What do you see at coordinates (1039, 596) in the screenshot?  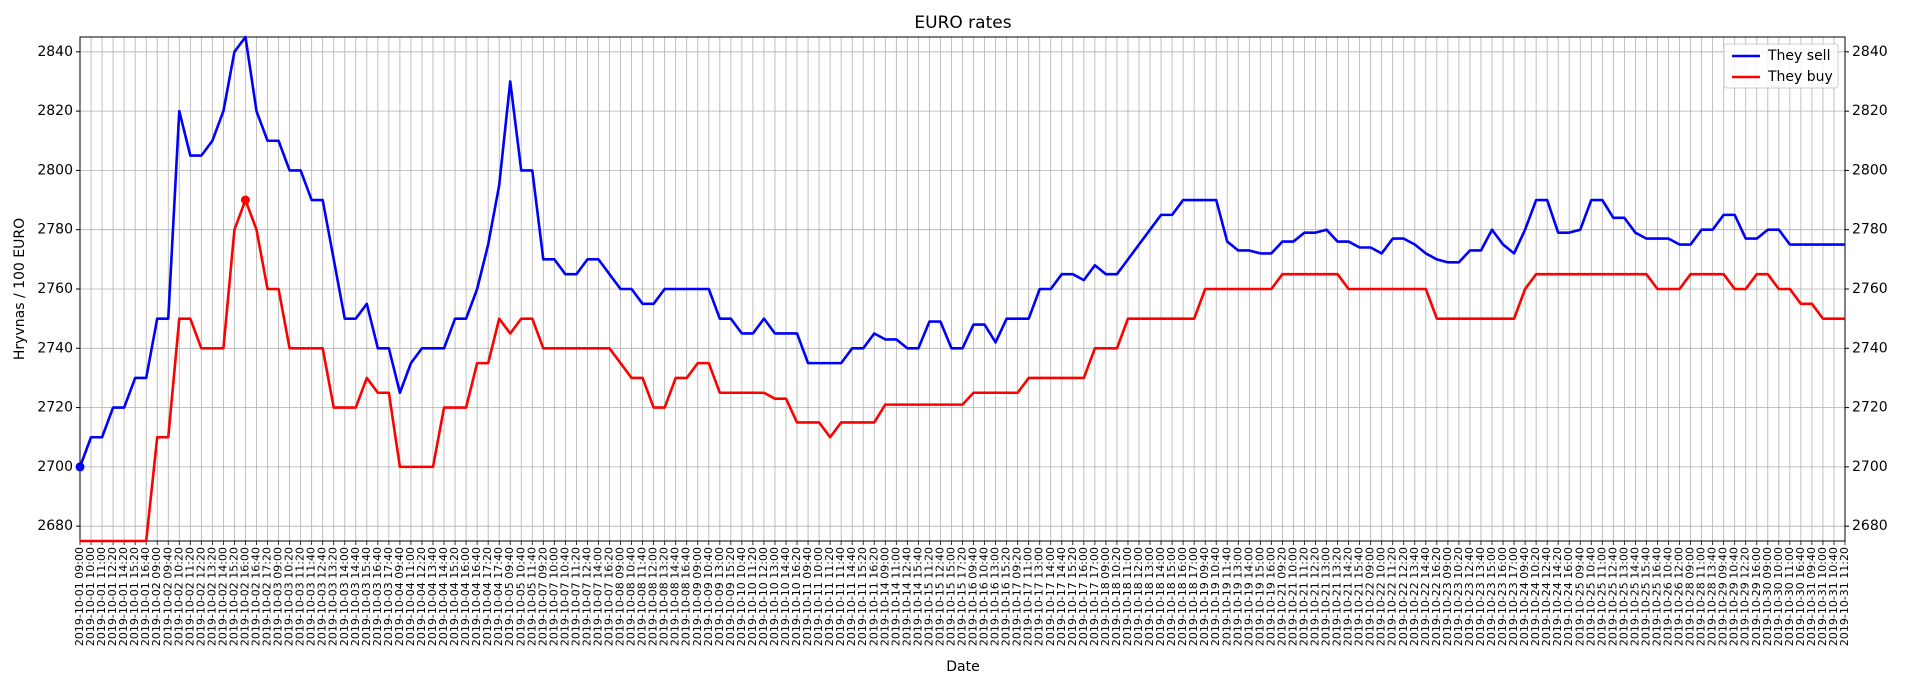 I see `x-tick-label: 2019-10-17 13:00` at bounding box center [1039, 596].